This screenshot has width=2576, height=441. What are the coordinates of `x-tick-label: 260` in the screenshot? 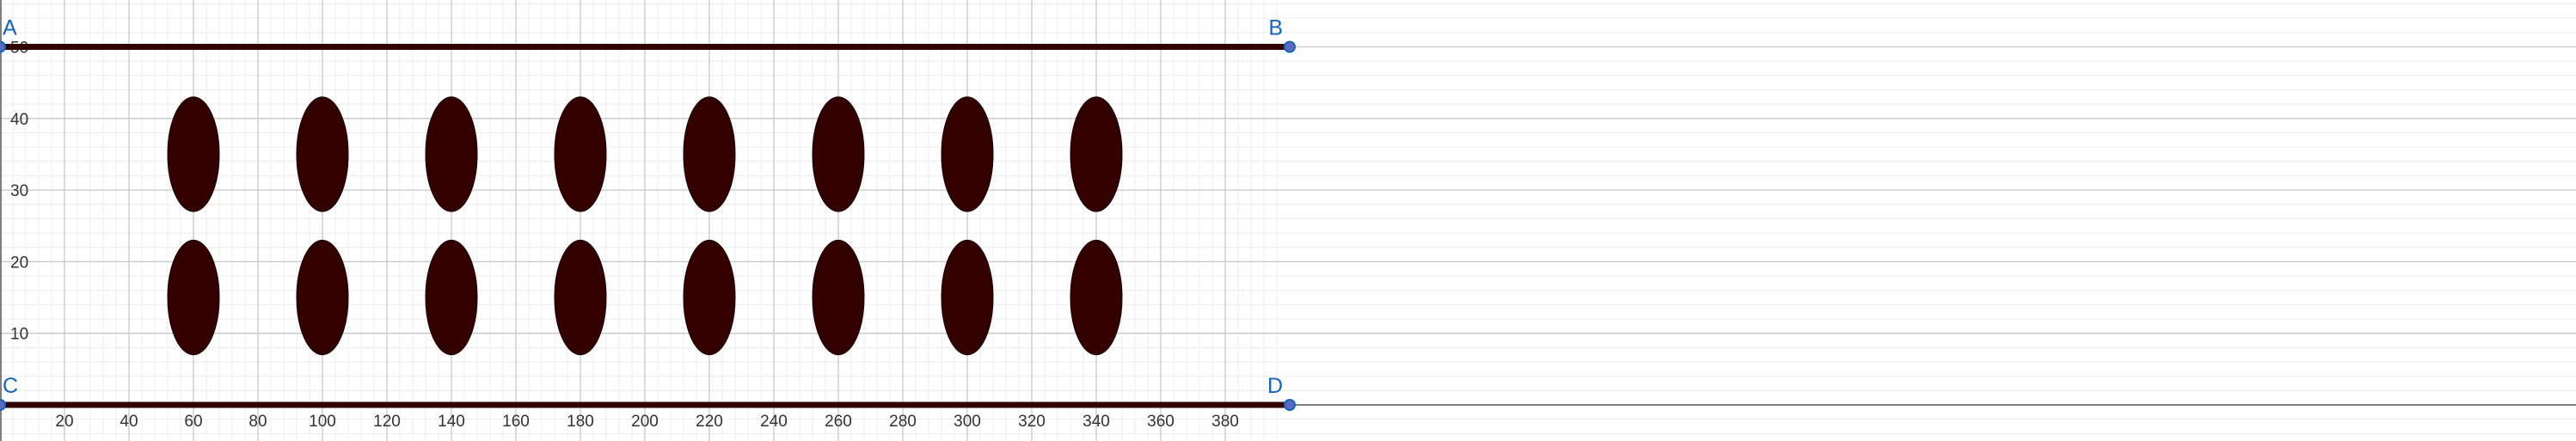 It's located at (838, 422).